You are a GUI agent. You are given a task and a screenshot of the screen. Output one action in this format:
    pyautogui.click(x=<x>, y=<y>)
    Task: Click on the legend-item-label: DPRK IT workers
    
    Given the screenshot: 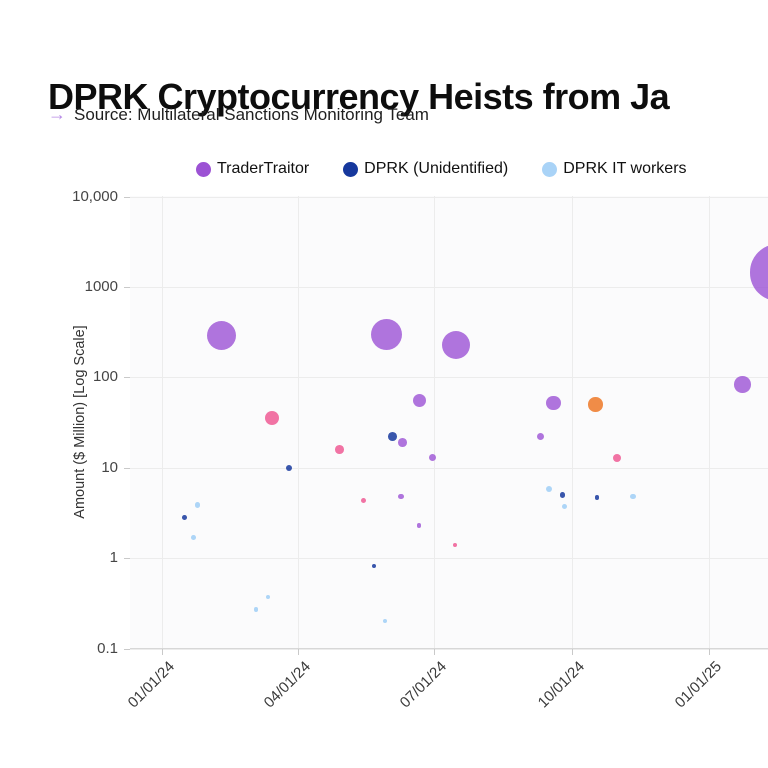 What is the action you would take?
    pyautogui.click(x=625, y=168)
    